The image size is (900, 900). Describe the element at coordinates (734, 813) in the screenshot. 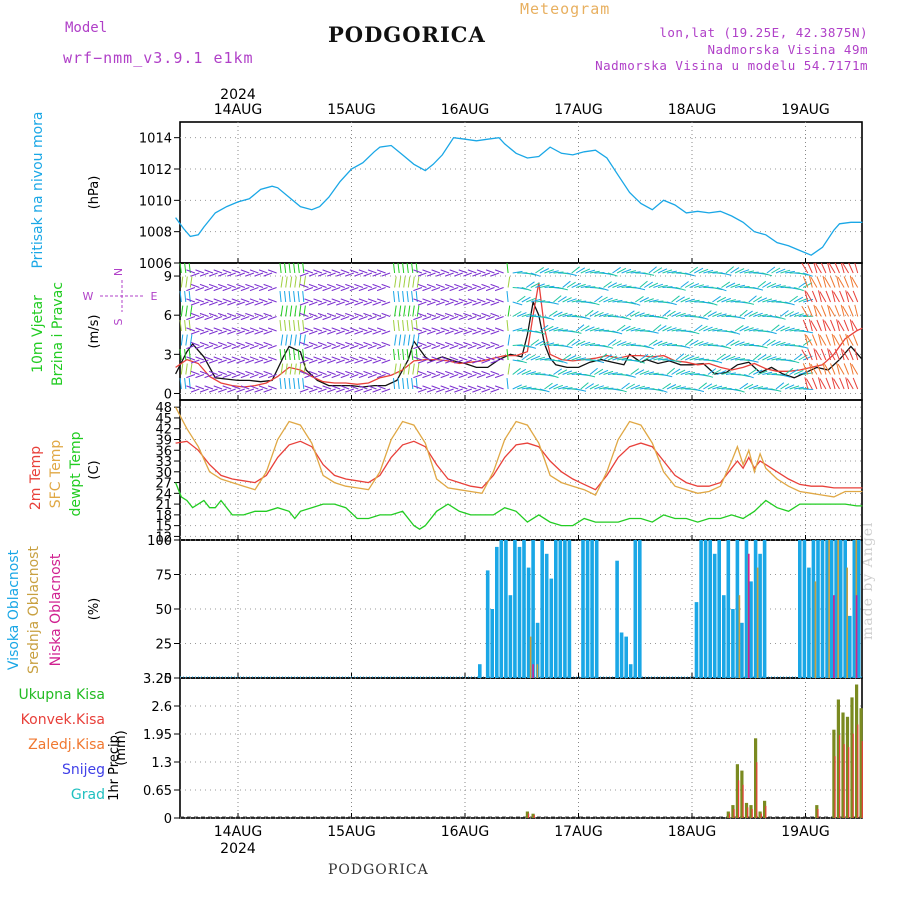

I see `precip-bar-conv` at that location.